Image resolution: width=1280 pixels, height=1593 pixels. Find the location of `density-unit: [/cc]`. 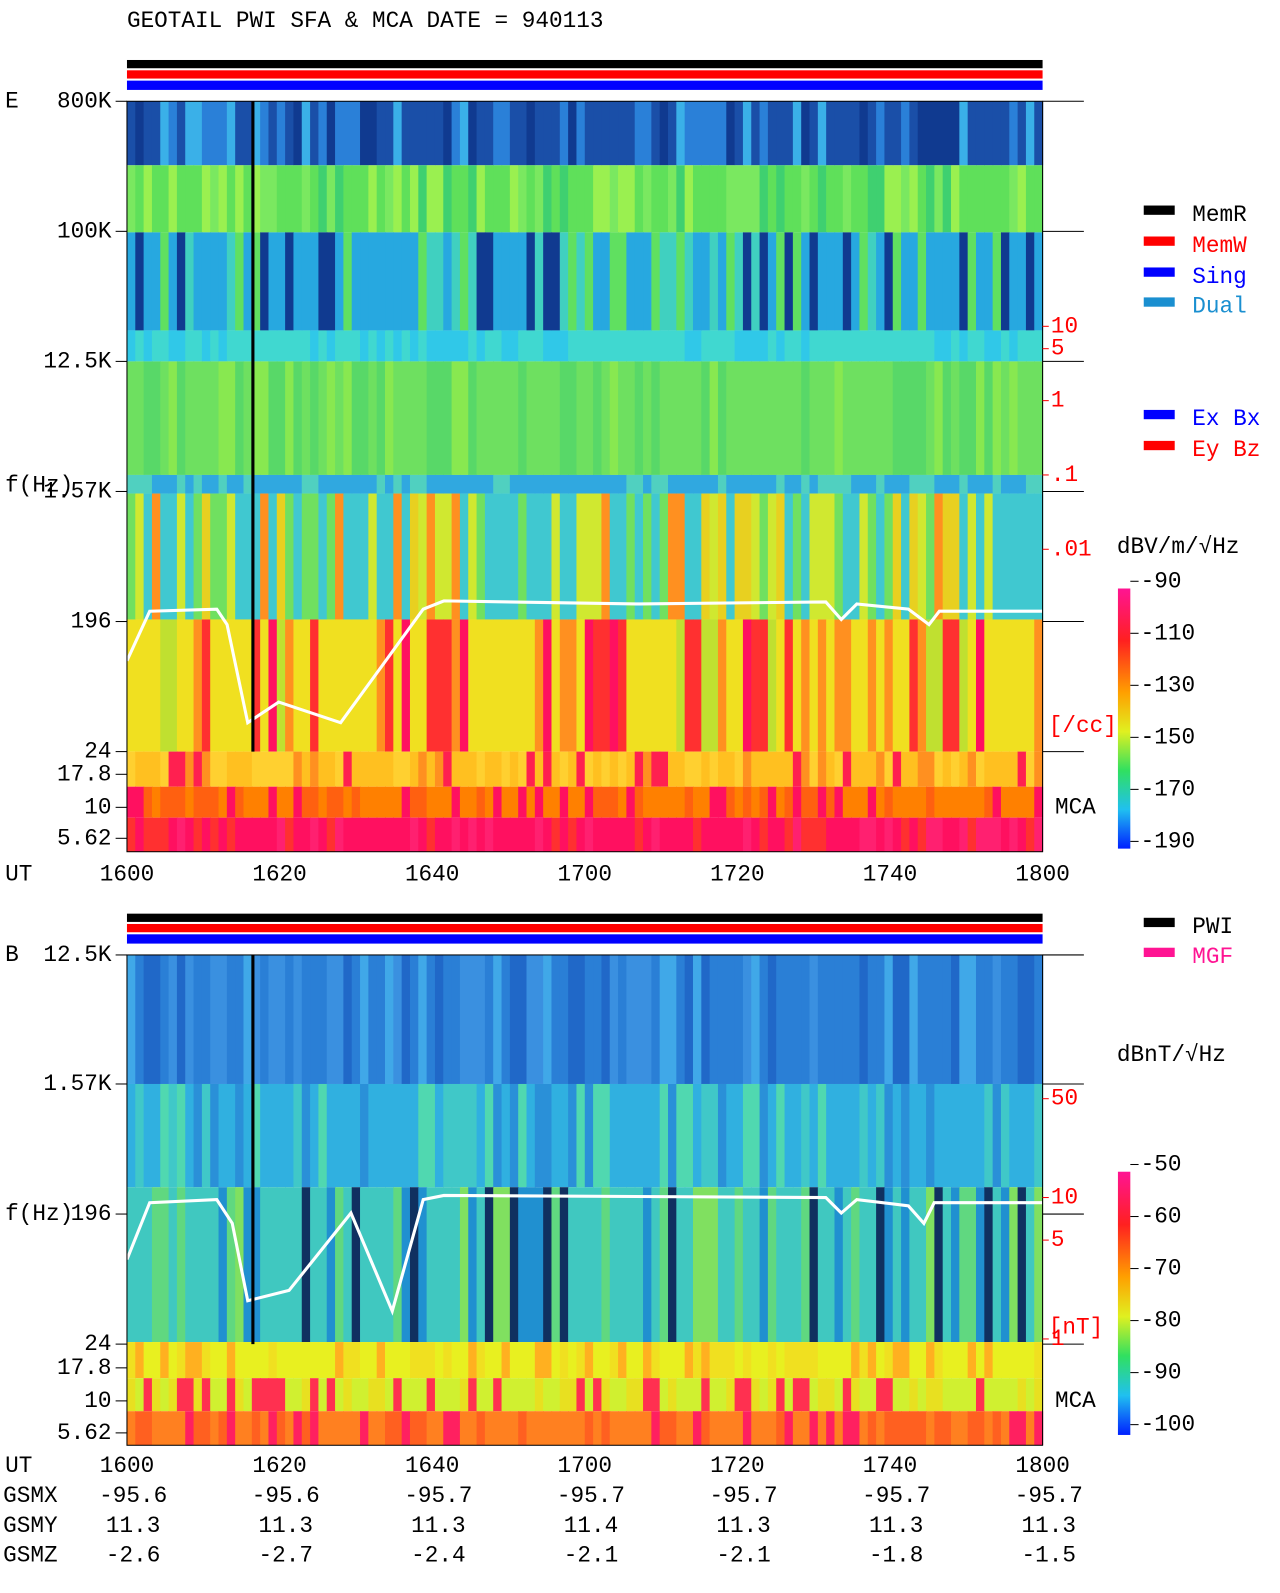

density-unit: [/cc] is located at coordinates (1083, 726).